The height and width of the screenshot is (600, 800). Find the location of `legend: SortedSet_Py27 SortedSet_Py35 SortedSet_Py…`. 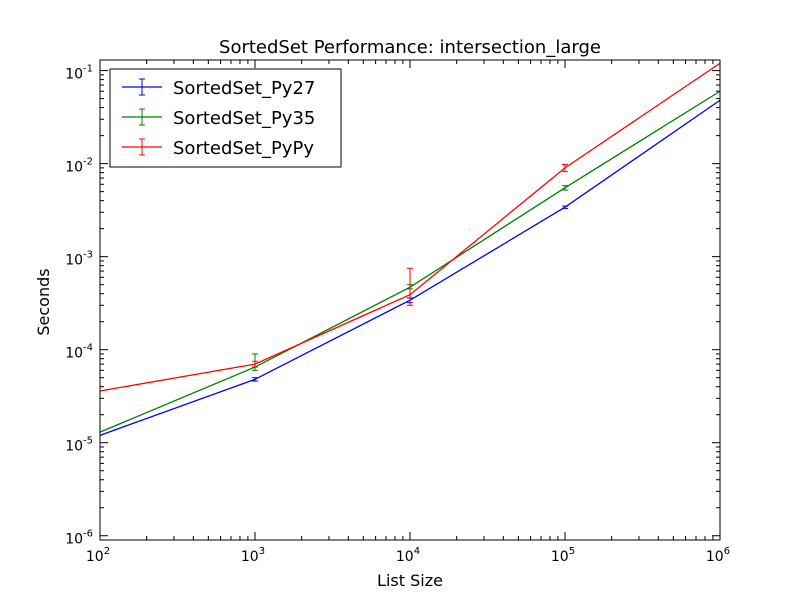

legend: SortedSet_Py27 SortedSet_Py35 SortedSet_Py… is located at coordinates (225, 118).